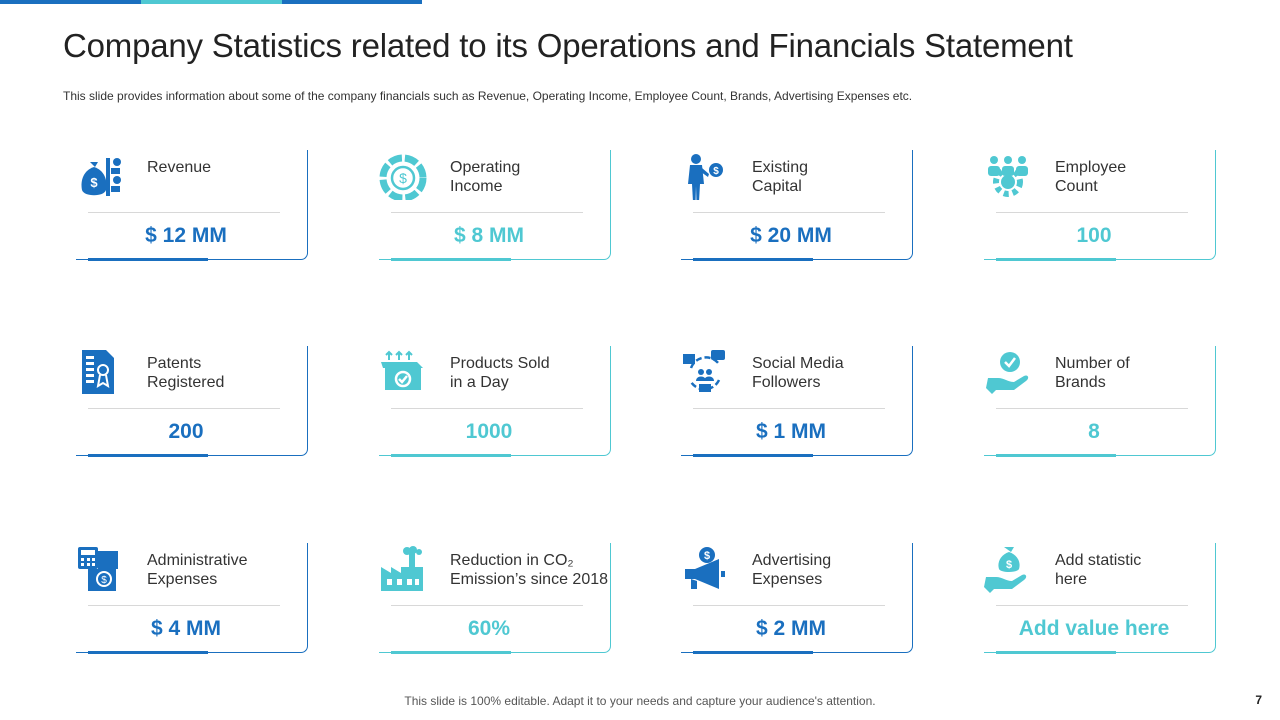 Image resolution: width=1280 pixels, height=720 pixels. I want to click on dollar-circle-icon: $, so click(403, 177).